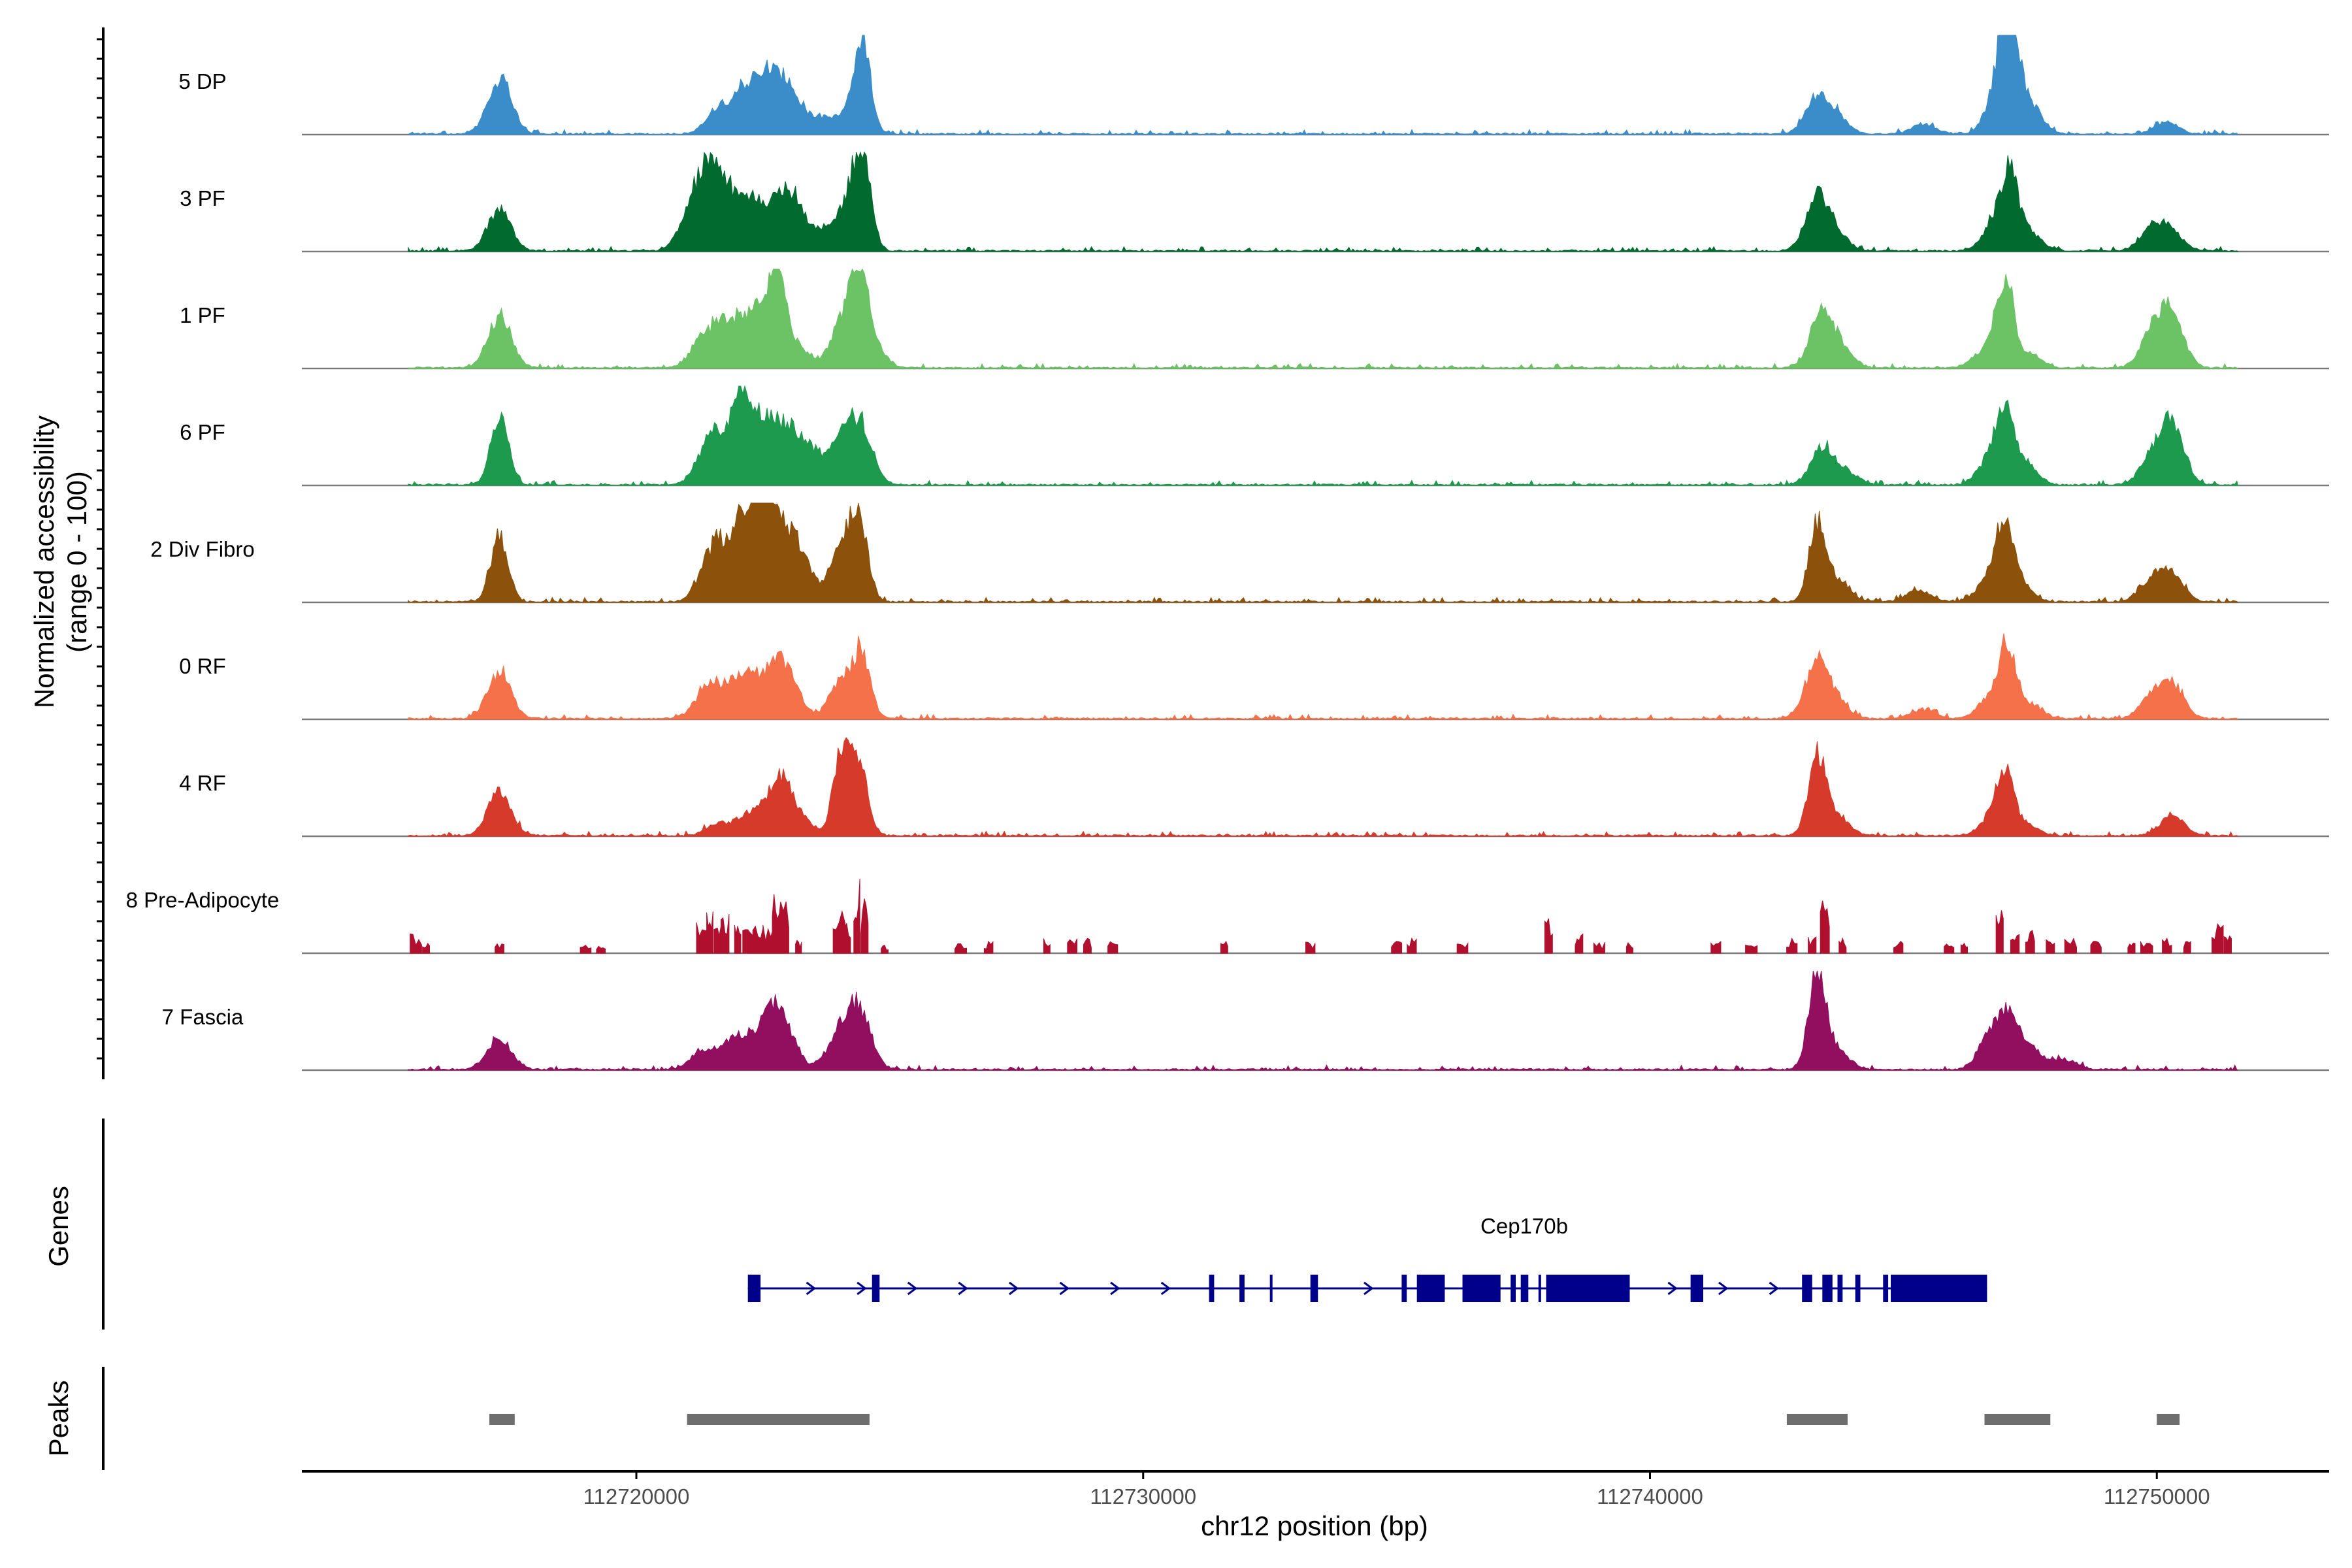 This screenshot has width=2352, height=1568. What do you see at coordinates (202, 81) in the screenshot?
I see `track-label: 5 DP` at bounding box center [202, 81].